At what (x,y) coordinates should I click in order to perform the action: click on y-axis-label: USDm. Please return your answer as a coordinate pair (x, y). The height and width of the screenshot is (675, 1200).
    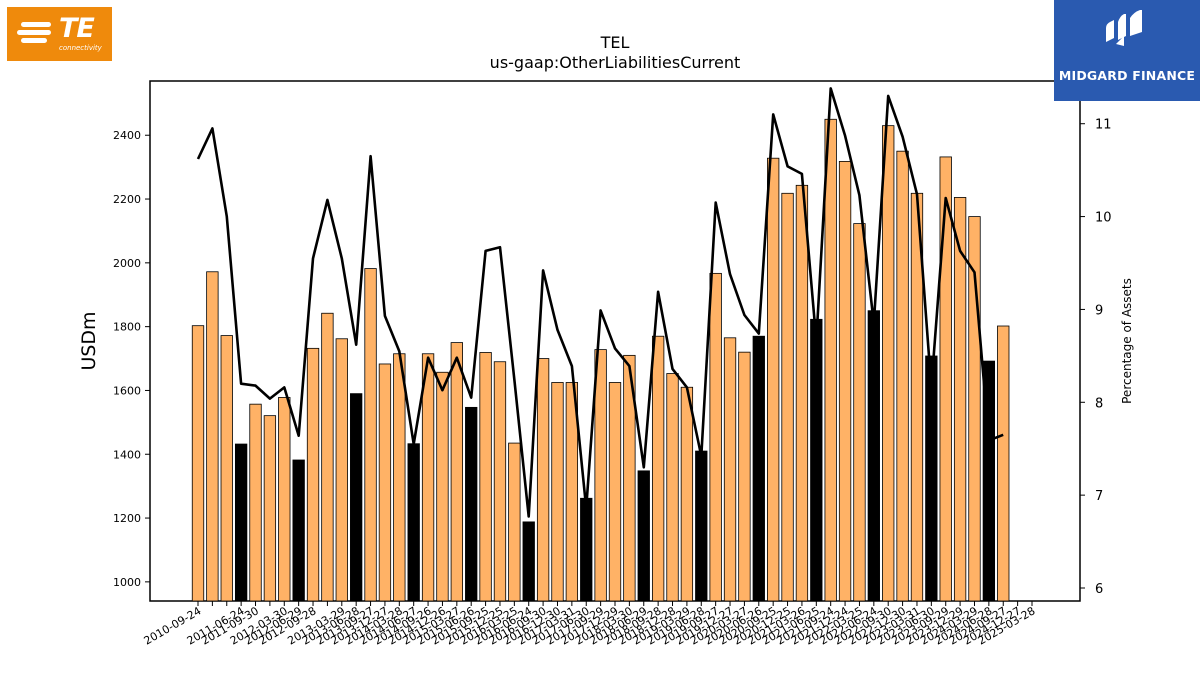
    Looking at the image, I should click on (89, 340).